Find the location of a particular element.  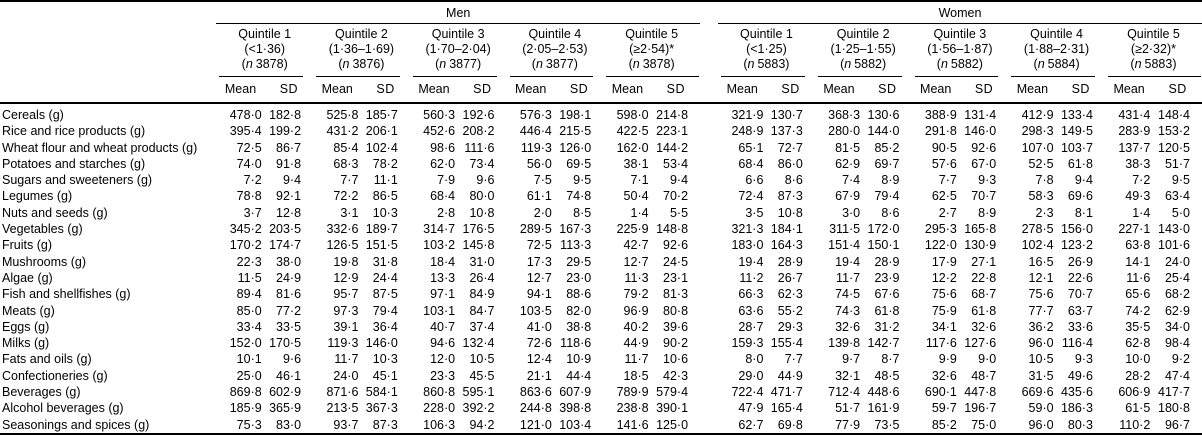

value-cell-mean: 3·7 is located at coordinates (252, 212).